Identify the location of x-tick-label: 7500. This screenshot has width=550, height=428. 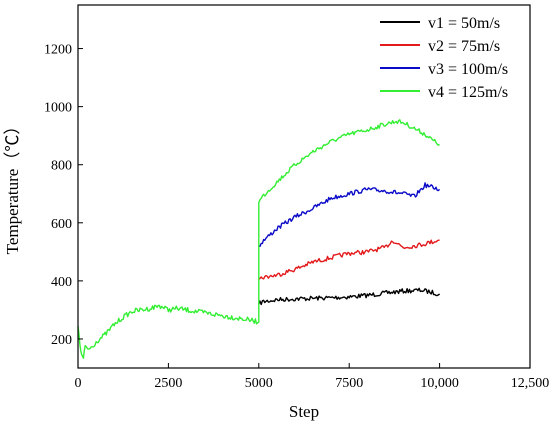
(349, 383).